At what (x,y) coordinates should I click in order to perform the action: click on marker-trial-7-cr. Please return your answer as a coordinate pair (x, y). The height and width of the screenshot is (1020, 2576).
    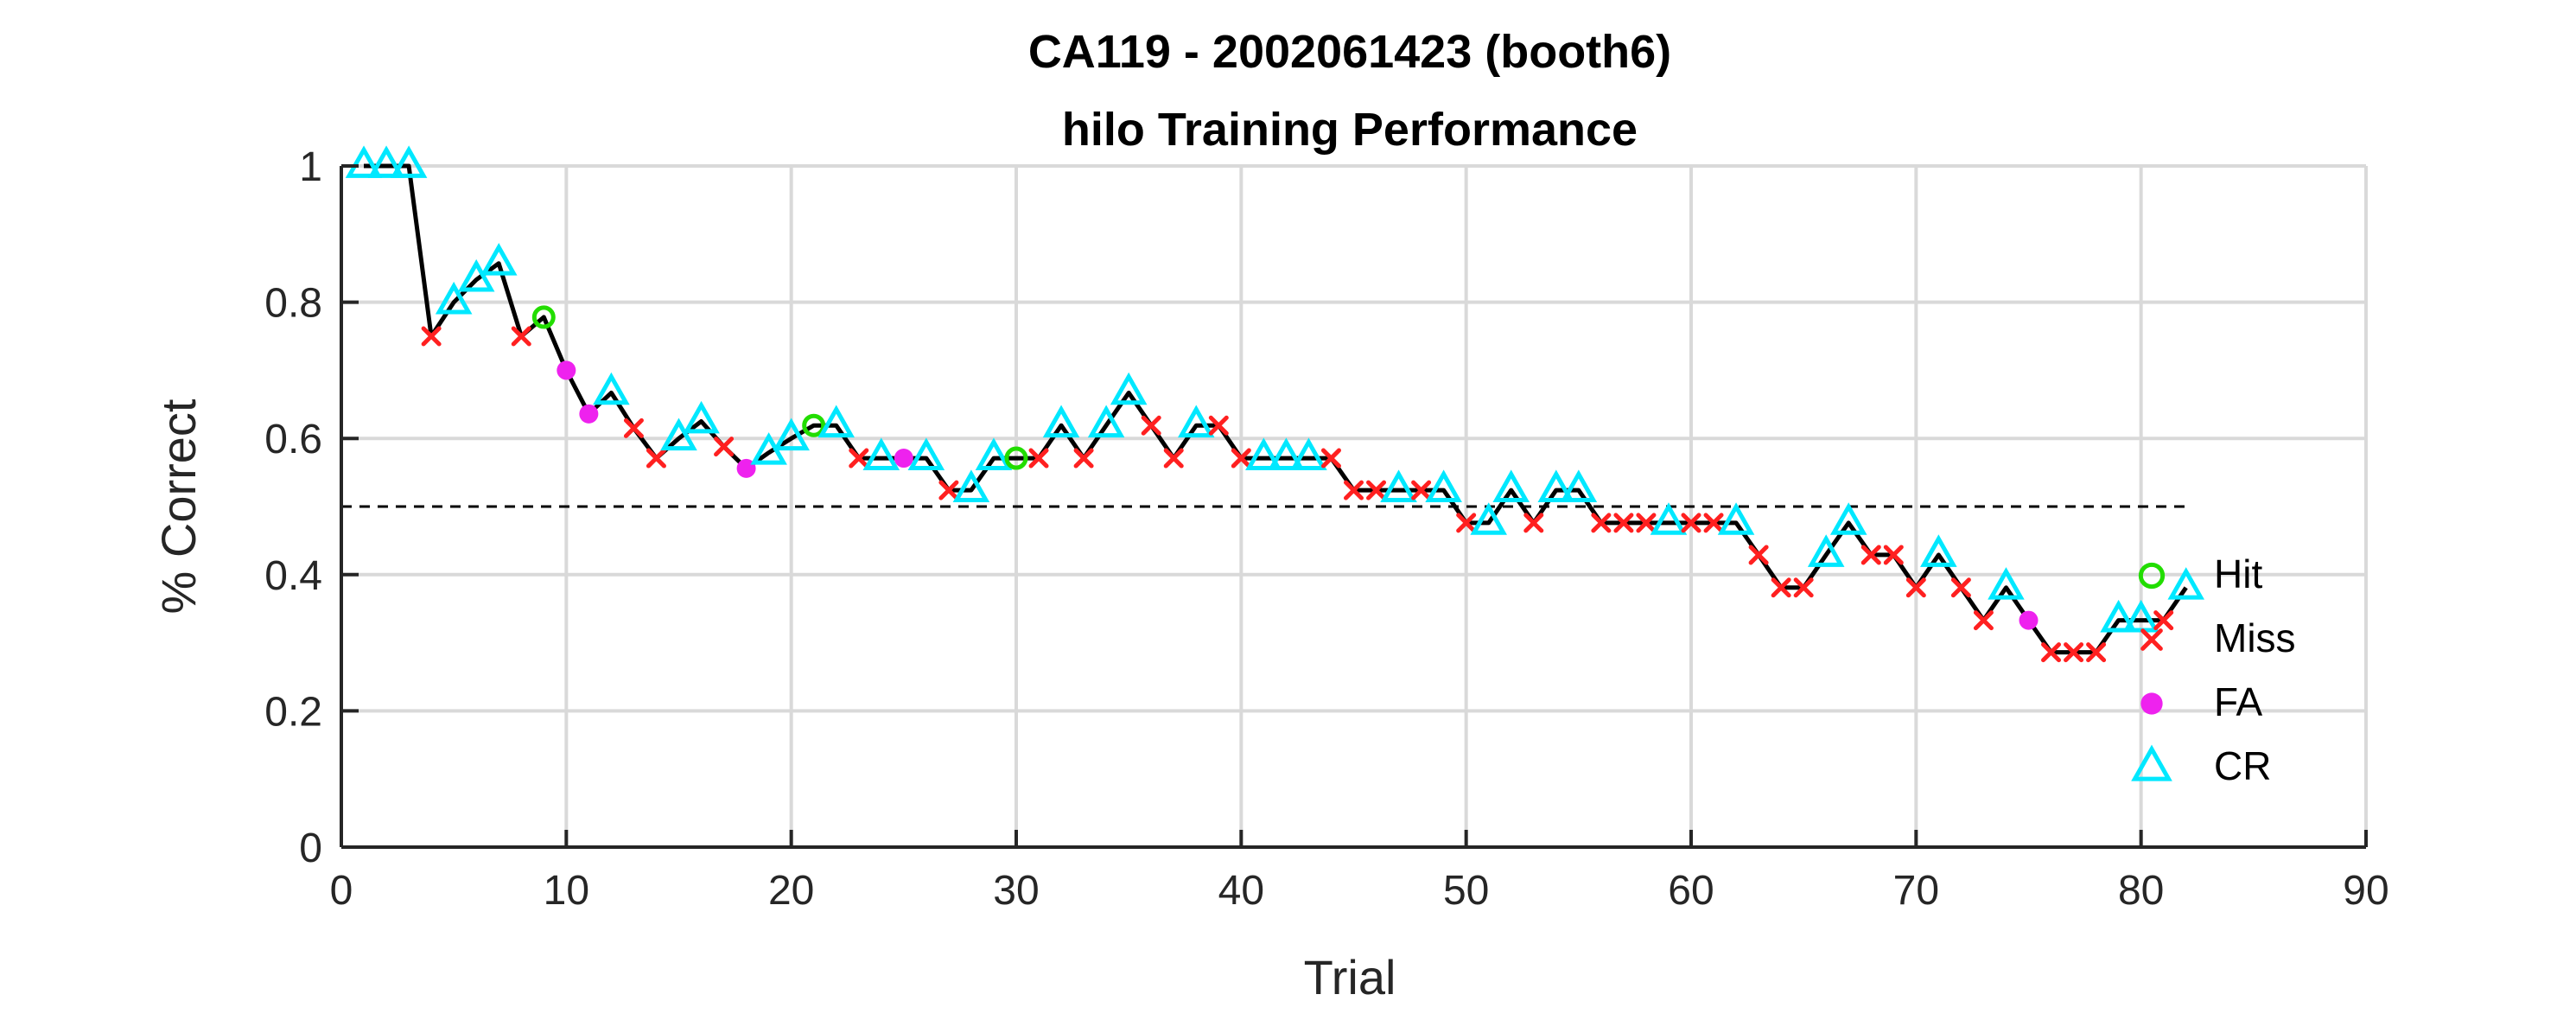
    Looking at the image, I should click on (499, 260).